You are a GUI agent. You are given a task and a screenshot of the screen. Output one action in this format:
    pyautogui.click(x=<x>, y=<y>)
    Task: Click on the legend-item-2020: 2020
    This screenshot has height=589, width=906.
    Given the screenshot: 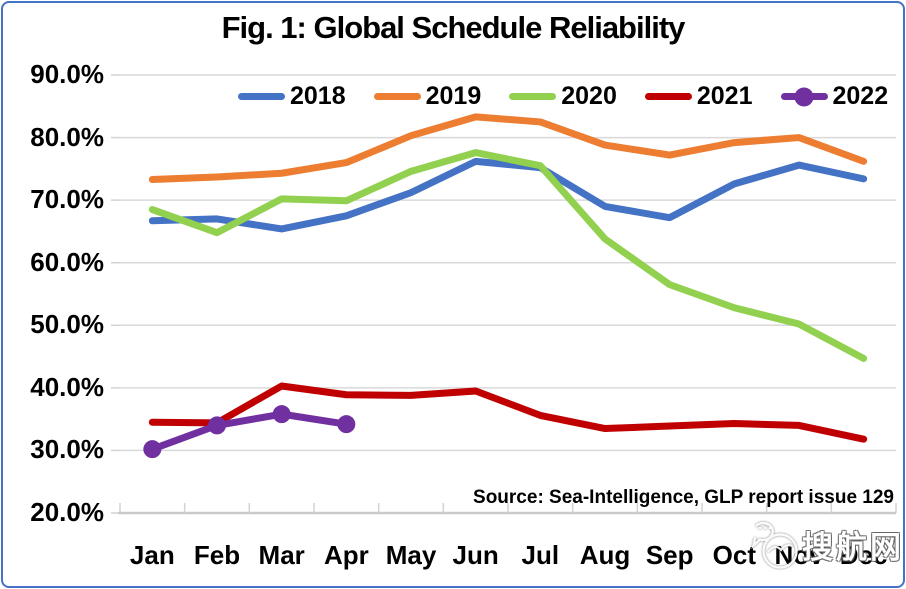 What is the action you would take?
    pyautogui.click(x=563, y=96)
    